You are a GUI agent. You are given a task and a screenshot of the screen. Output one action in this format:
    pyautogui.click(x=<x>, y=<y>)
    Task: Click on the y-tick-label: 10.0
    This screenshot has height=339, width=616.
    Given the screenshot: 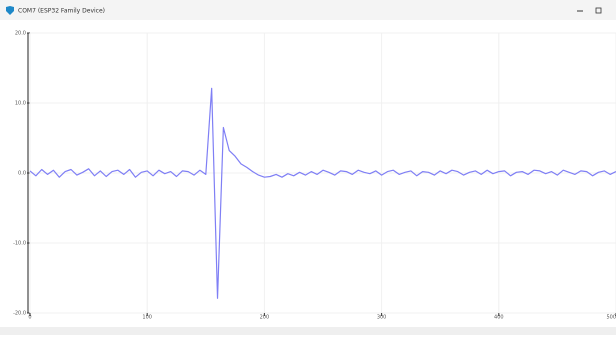 What is the action you would take?
    pyautogui.click(x=20, y=104)
    